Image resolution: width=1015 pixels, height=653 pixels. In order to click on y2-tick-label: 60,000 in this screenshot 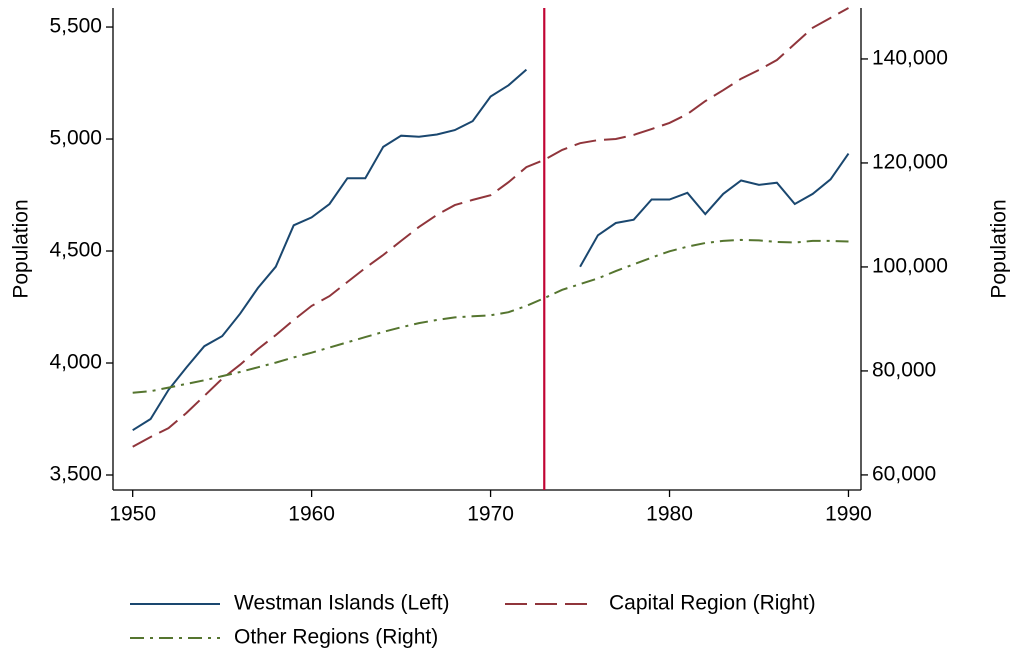, I will do `click(904, 473)`.